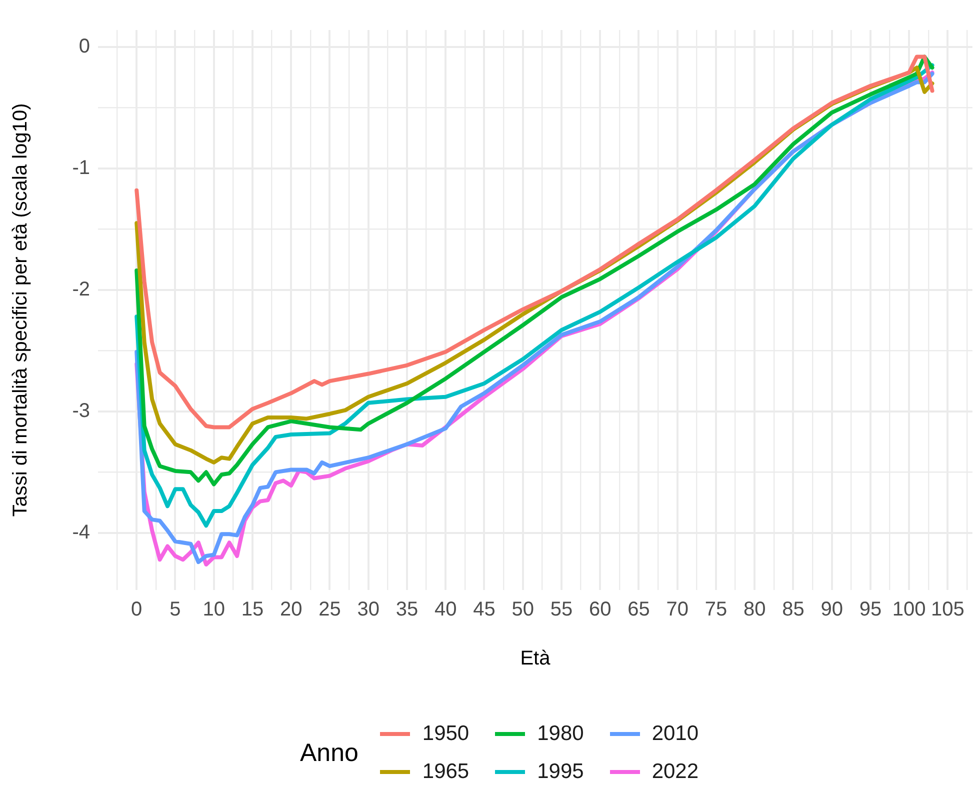 The image size is (975, 795). What do you see at coordinates (213, 609) in the screenshot?
I see `x-tick-label: 10` at bounding box center [213, 609].